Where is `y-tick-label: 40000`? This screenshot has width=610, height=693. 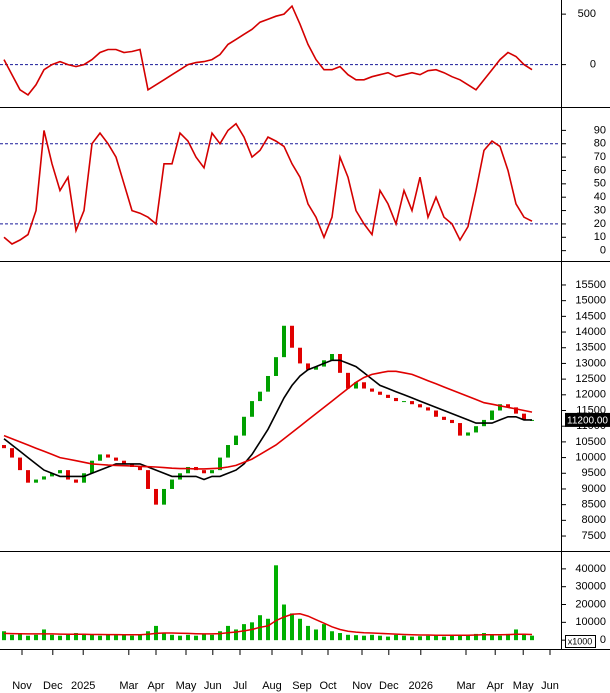
y-tick-label: 40000 is located at coordinates (590, 569).